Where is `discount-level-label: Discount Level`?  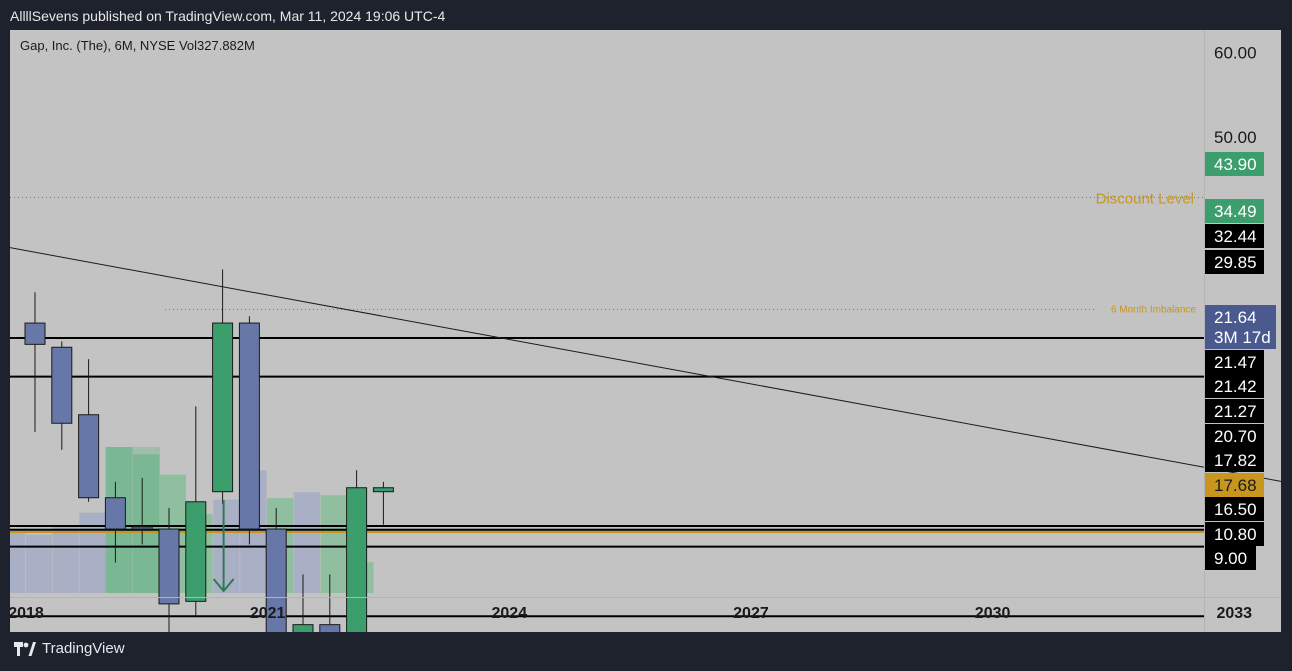 discount-level-label: Discount Level is located at coordinates (1145, 199).